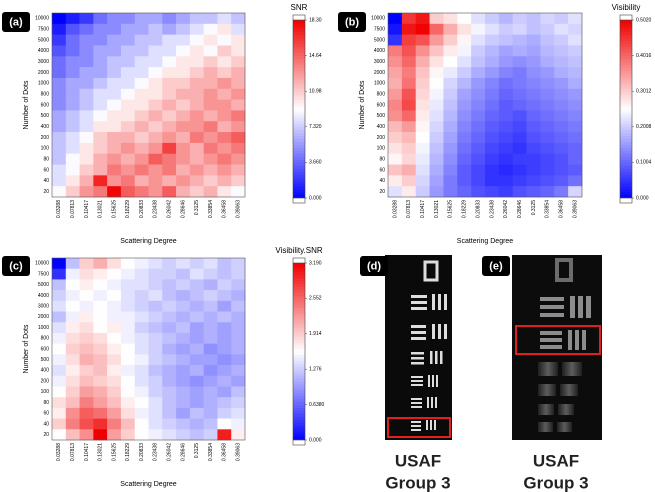 This screenshot has height=492, width=655. What do you see at coordinates (45, 116) in the screenshot?
I see `y-tick-label: 500` at bounding box center [45, 116].